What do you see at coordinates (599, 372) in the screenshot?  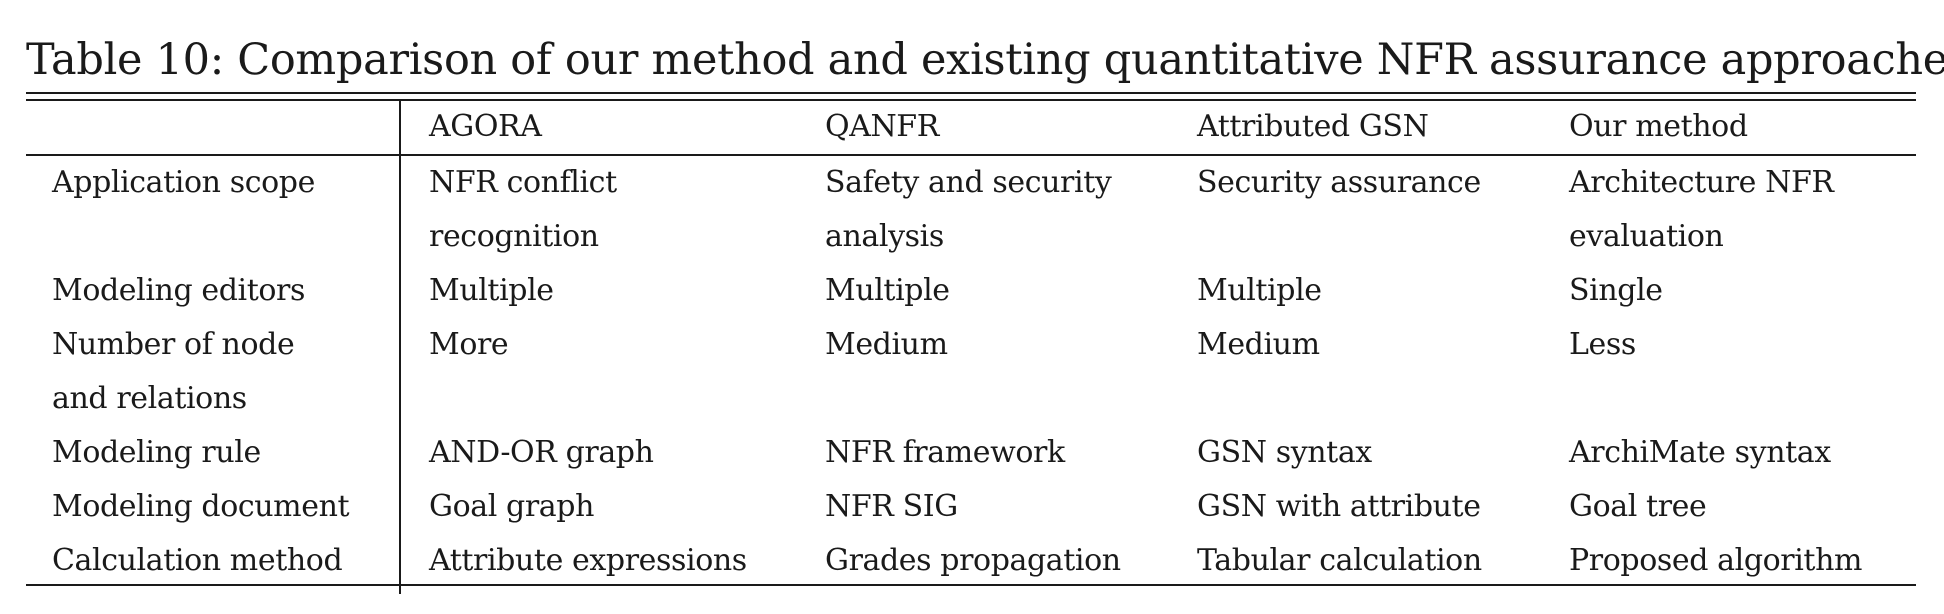 I see `table-cell: More` at bounding box center [599, 372].